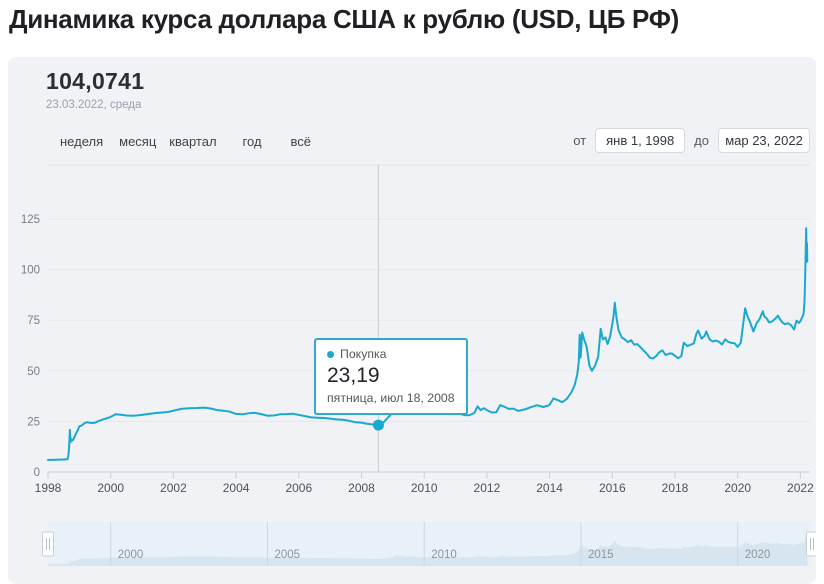  What do you see at coordinates (361, 488) in the screenshot?
I see `x-axis-label: 2008` at bounding box center [361, 488].